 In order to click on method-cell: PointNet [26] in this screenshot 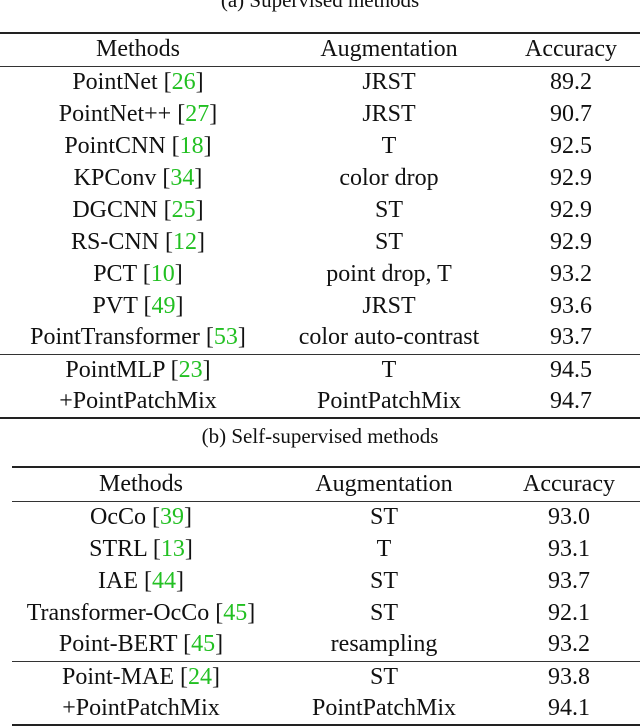, I will do `click(138, 81)`.